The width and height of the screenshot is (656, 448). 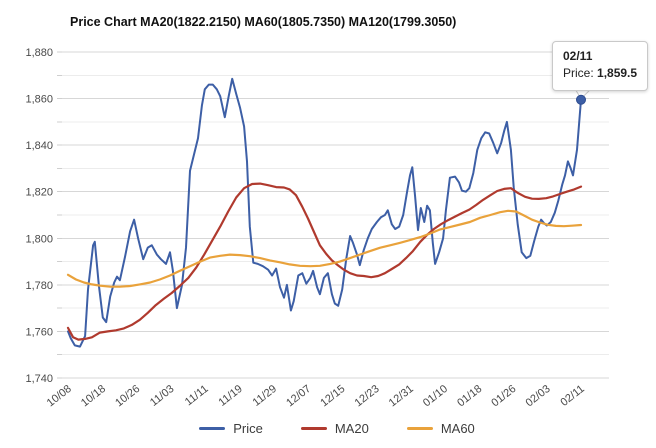 I want to click on tooltip-price-value: 1,859.5, so click(x=617, y=73).